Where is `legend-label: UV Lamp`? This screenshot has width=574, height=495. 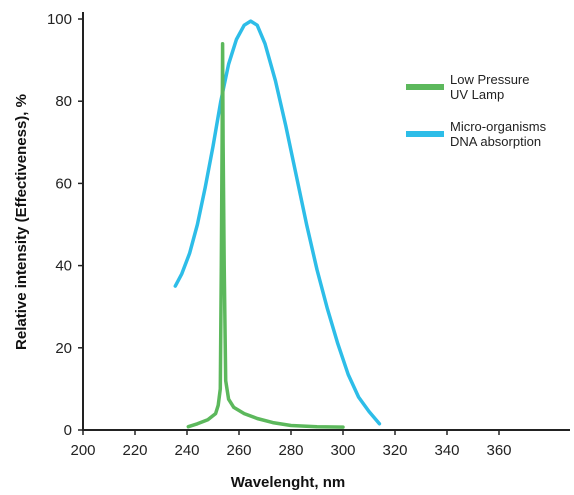
legend-label: UV Lamp is located at coordinates (477, 94).